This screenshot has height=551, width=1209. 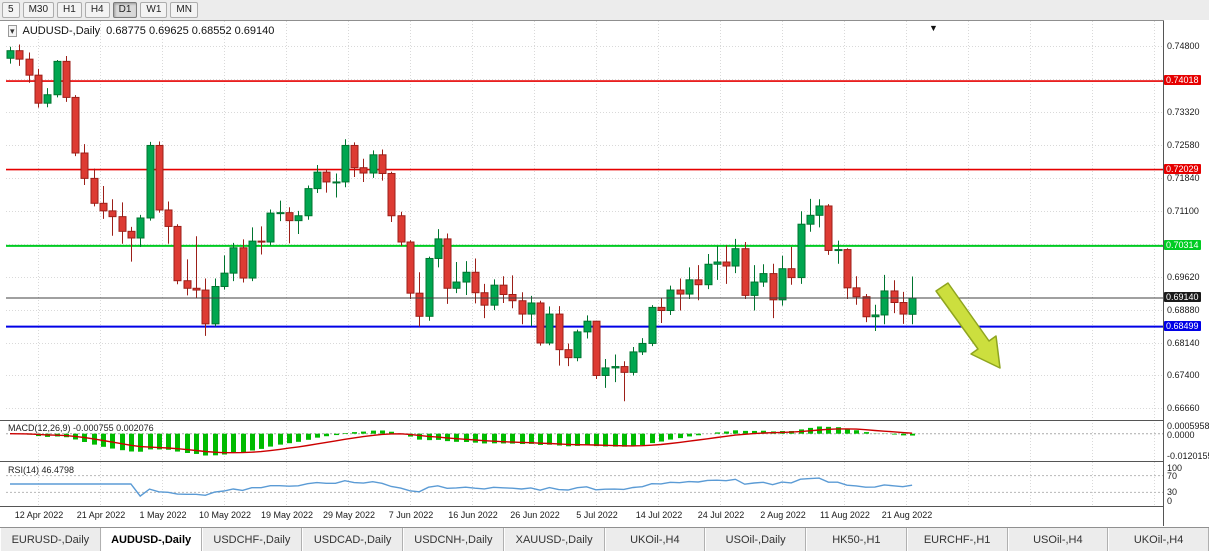 I want to click on rsi-line, so click(x=461, y=487).